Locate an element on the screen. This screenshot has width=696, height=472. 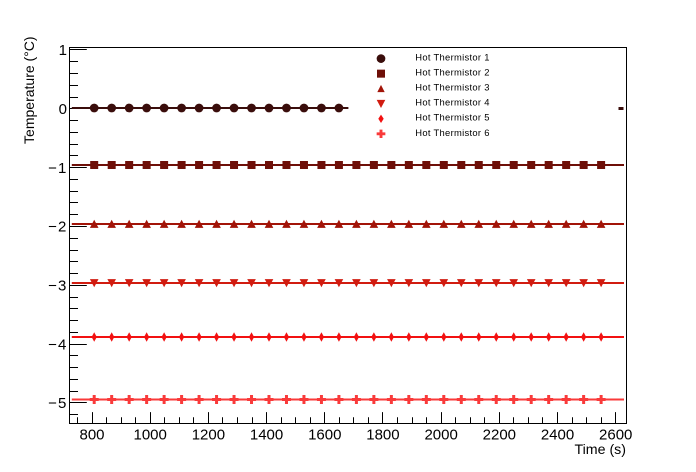
svg-text: Time (s) is located at coordinates (601, 450).